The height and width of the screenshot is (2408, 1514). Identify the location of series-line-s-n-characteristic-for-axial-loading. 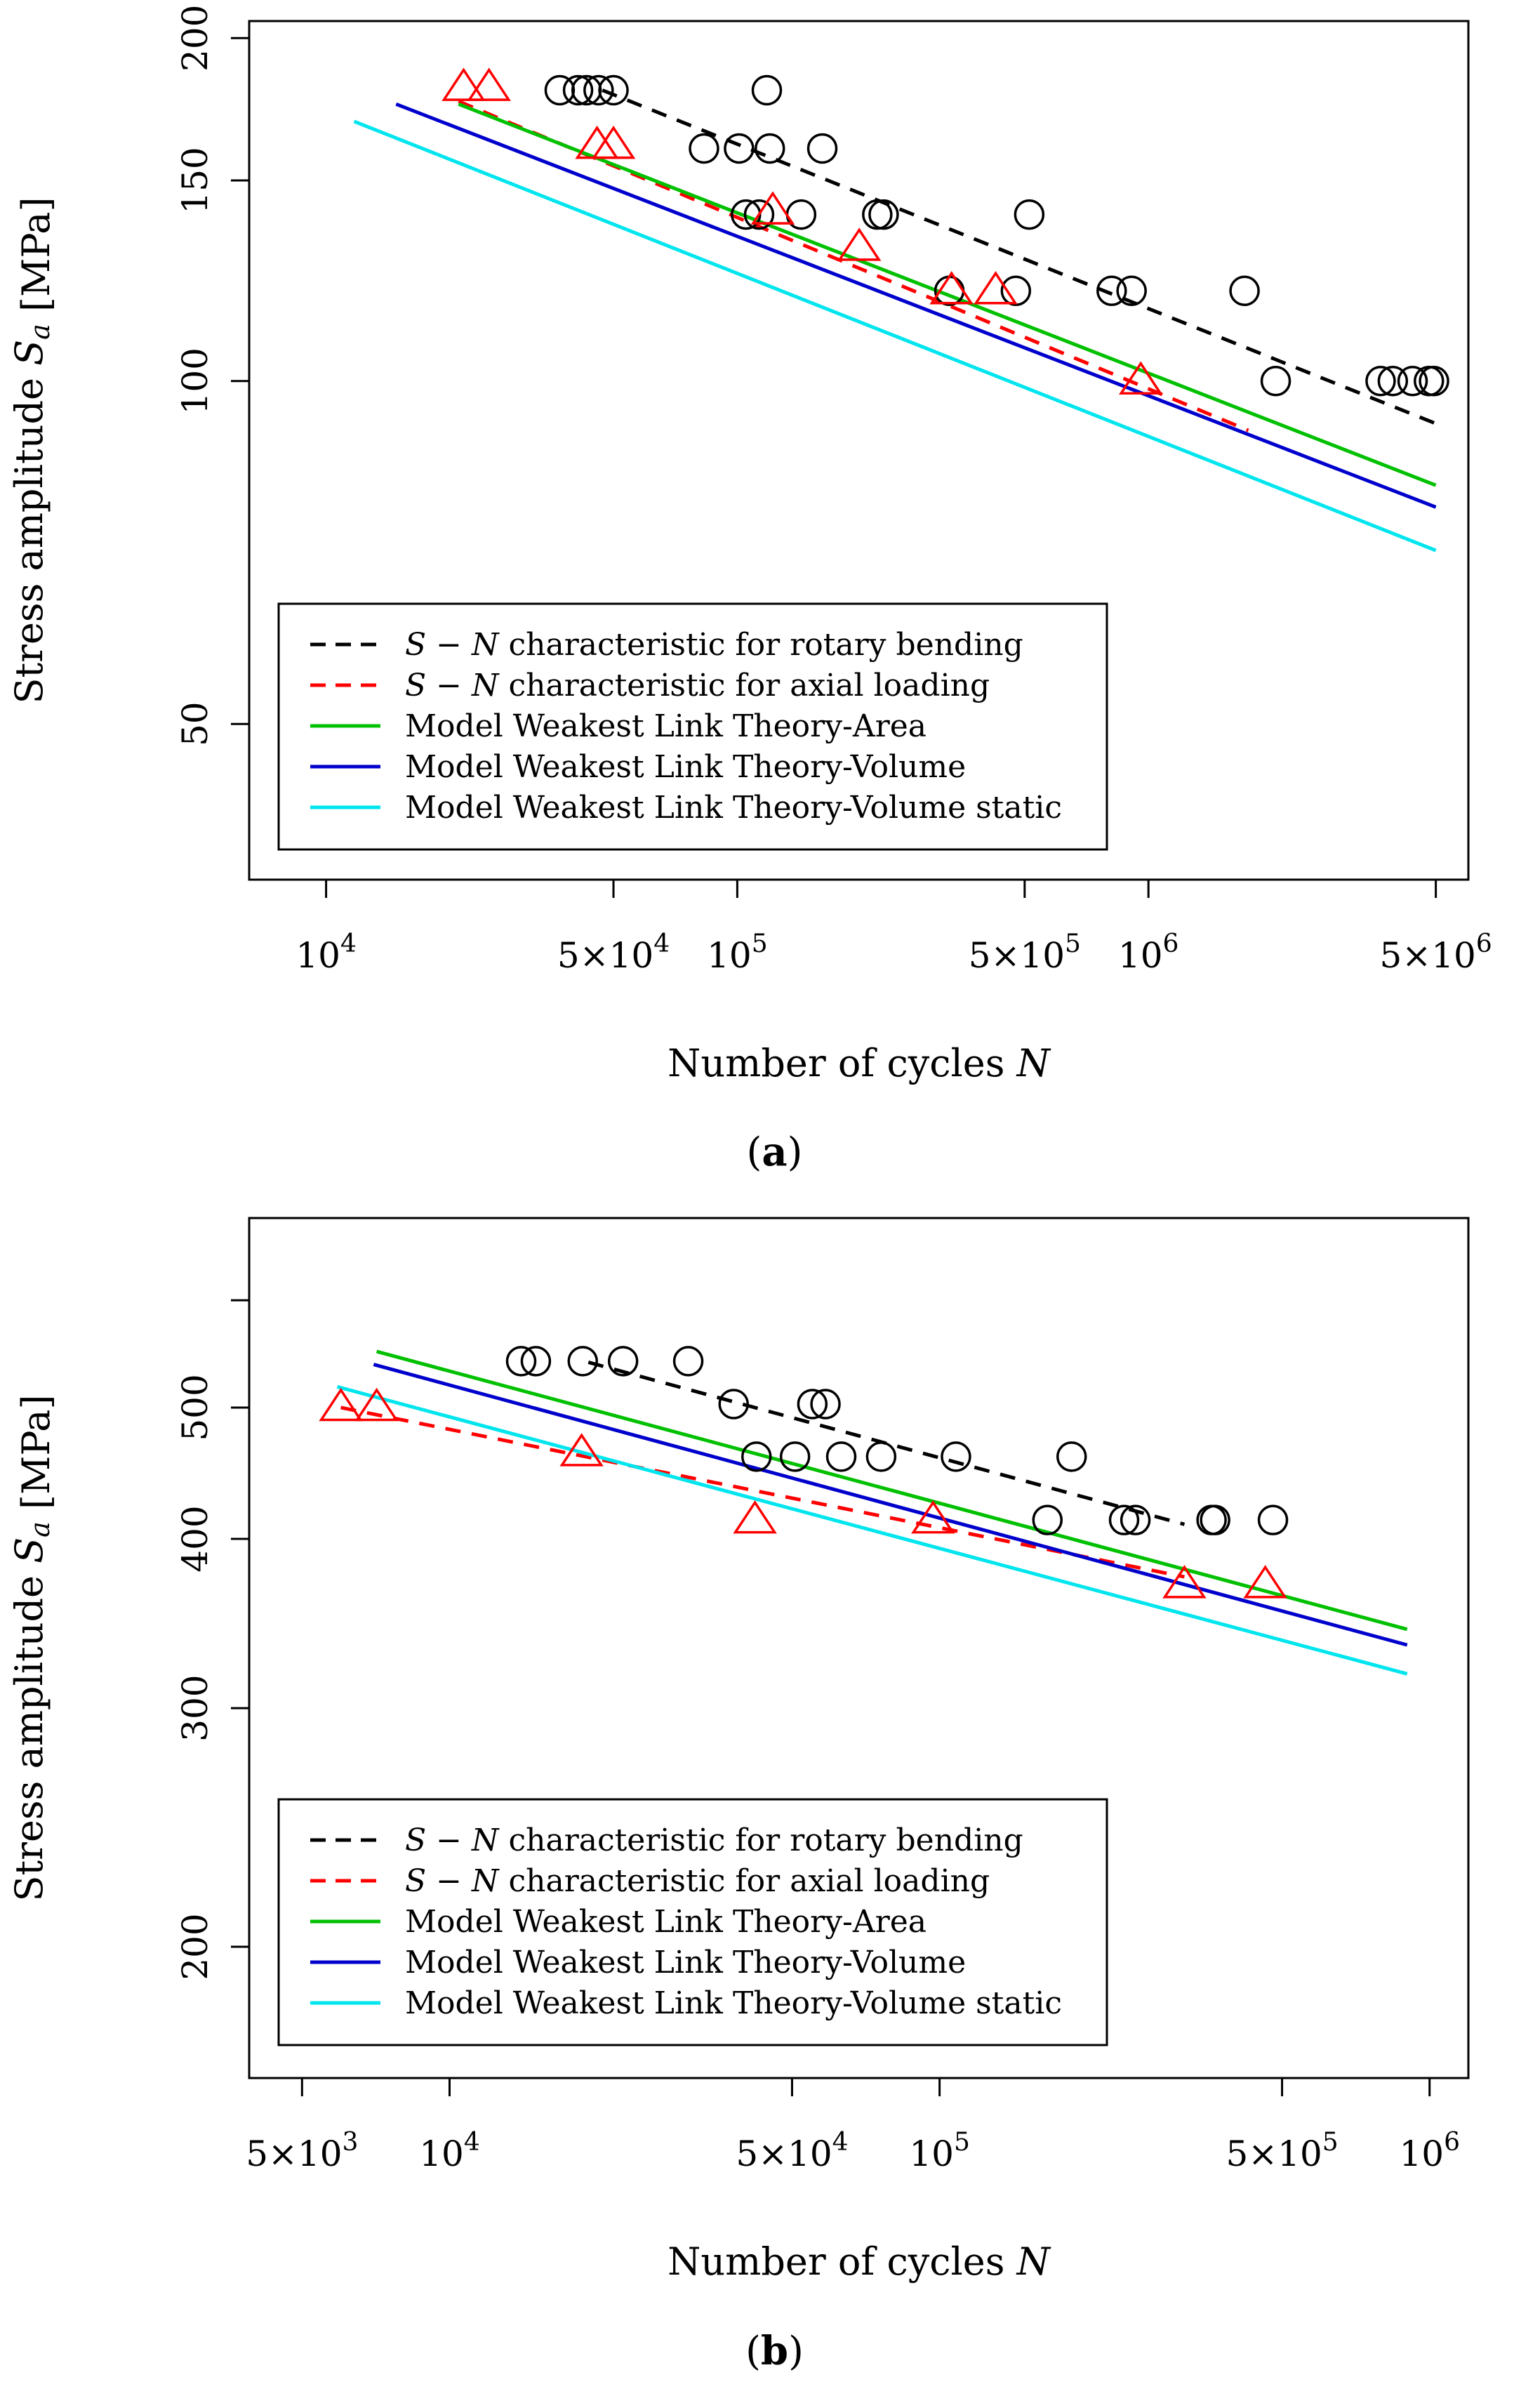
(762, 1492).